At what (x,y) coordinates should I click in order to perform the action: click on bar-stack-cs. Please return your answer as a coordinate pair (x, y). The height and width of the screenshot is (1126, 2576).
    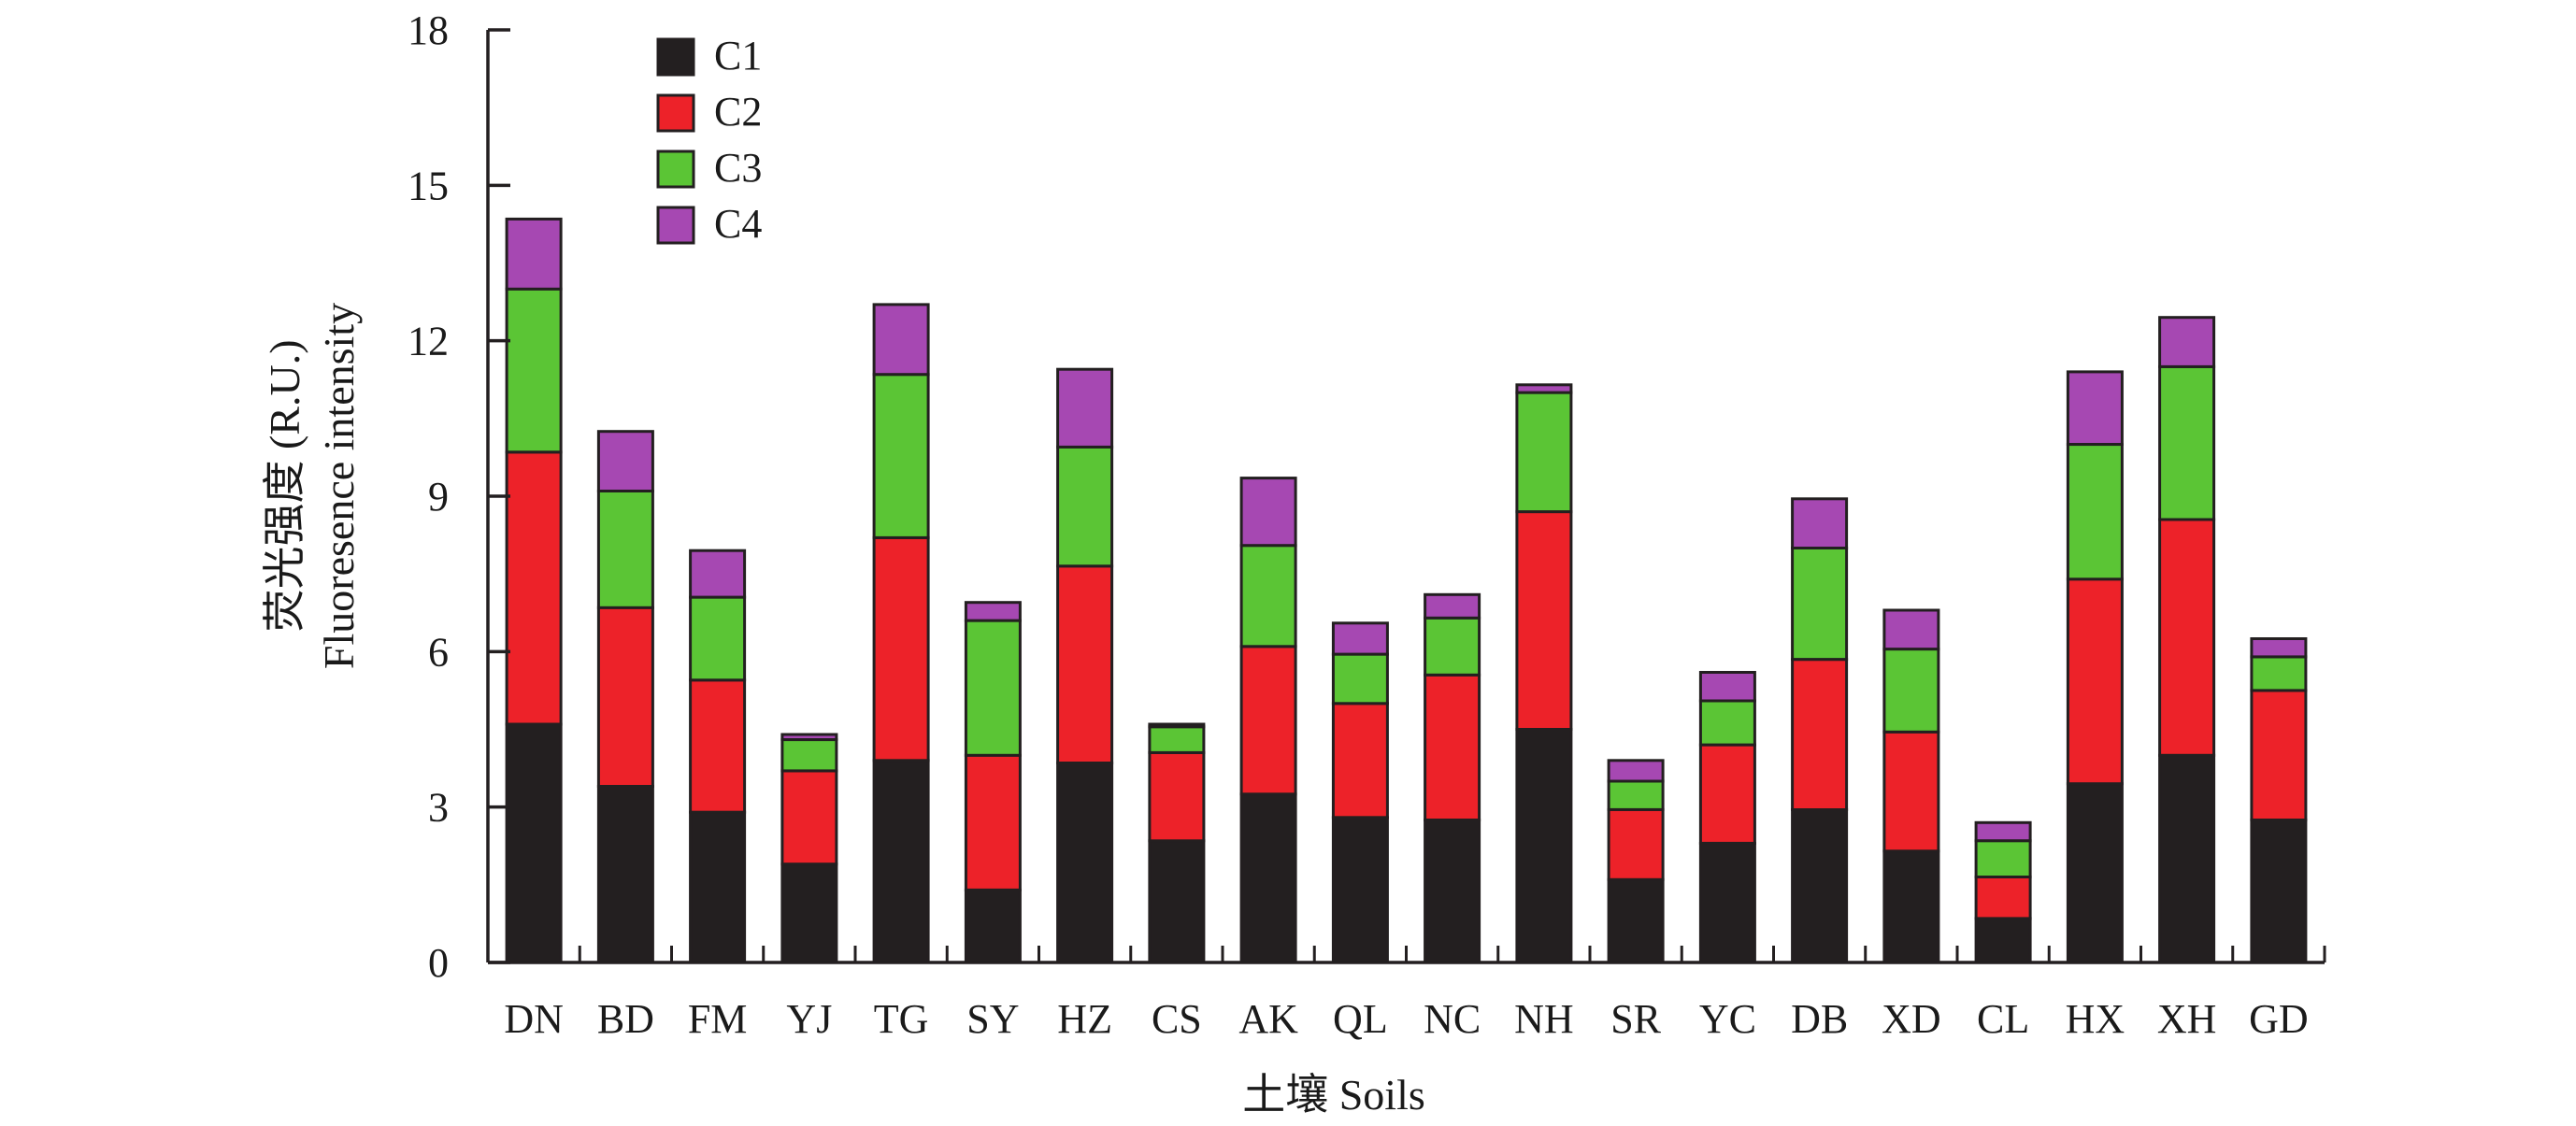
    Looking at the image, I should click on (1177, 843).